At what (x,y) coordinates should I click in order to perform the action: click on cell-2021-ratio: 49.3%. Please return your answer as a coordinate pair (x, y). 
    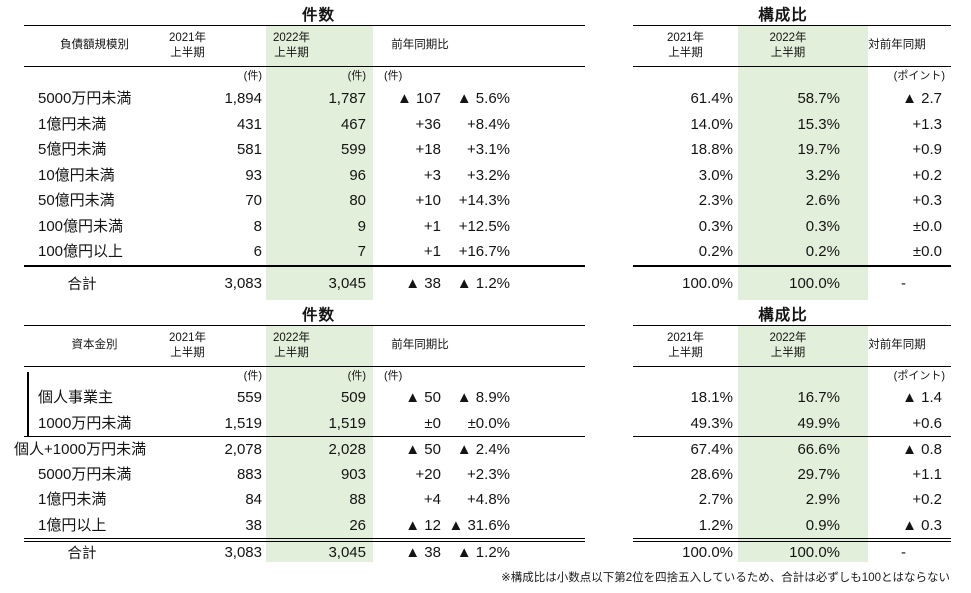
    Looking at the image, I should click on (711, 423).